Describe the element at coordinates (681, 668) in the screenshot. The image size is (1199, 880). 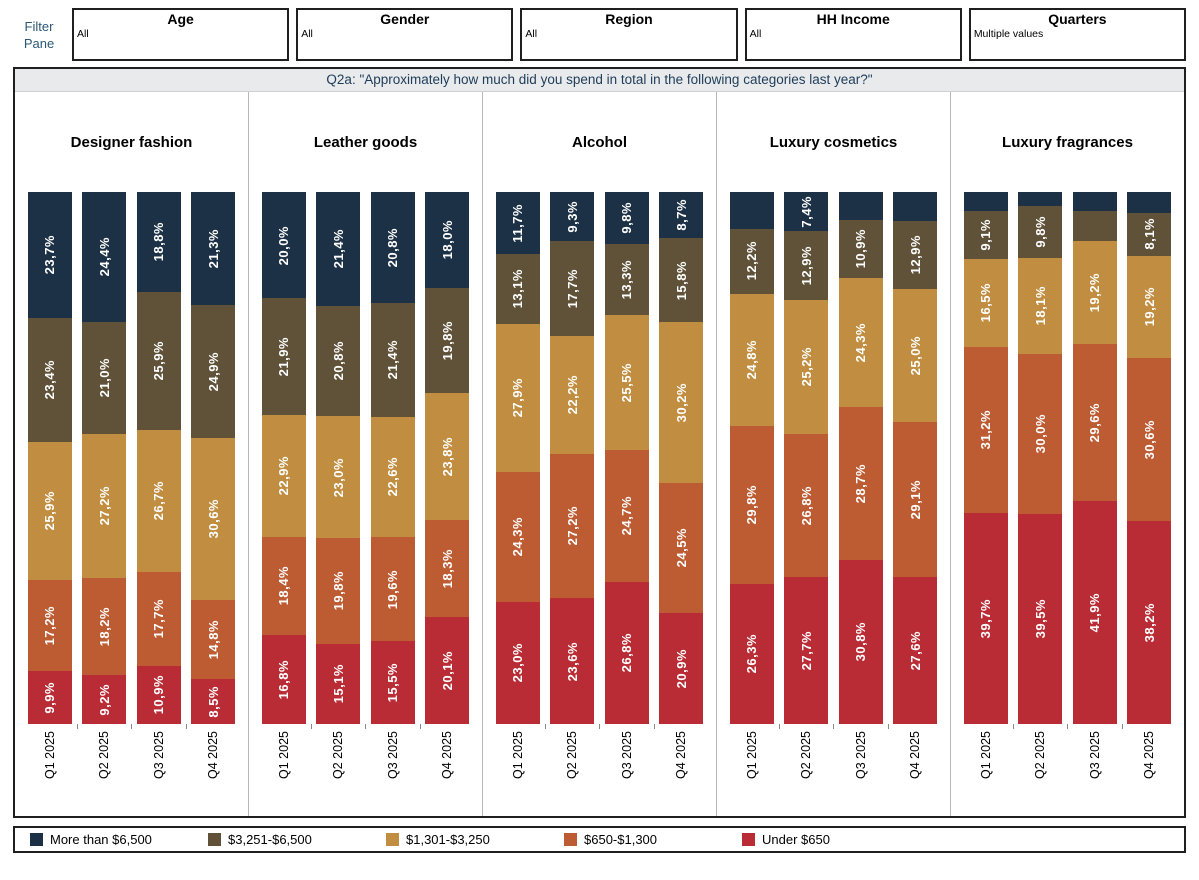
I see `bar-segment: 20,9%` at that location.